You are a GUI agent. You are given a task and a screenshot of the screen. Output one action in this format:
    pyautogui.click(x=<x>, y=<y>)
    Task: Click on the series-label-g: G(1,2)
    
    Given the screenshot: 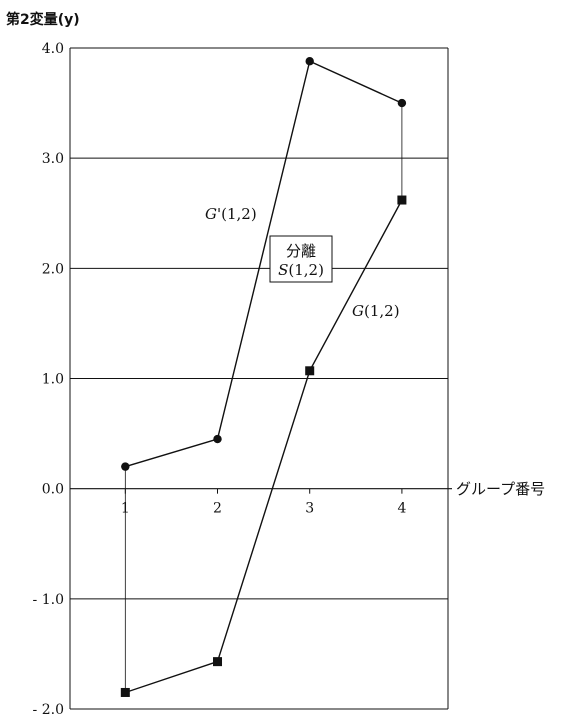 What is the action you would take?
    pyautogui.click(x=376, y=311)
    